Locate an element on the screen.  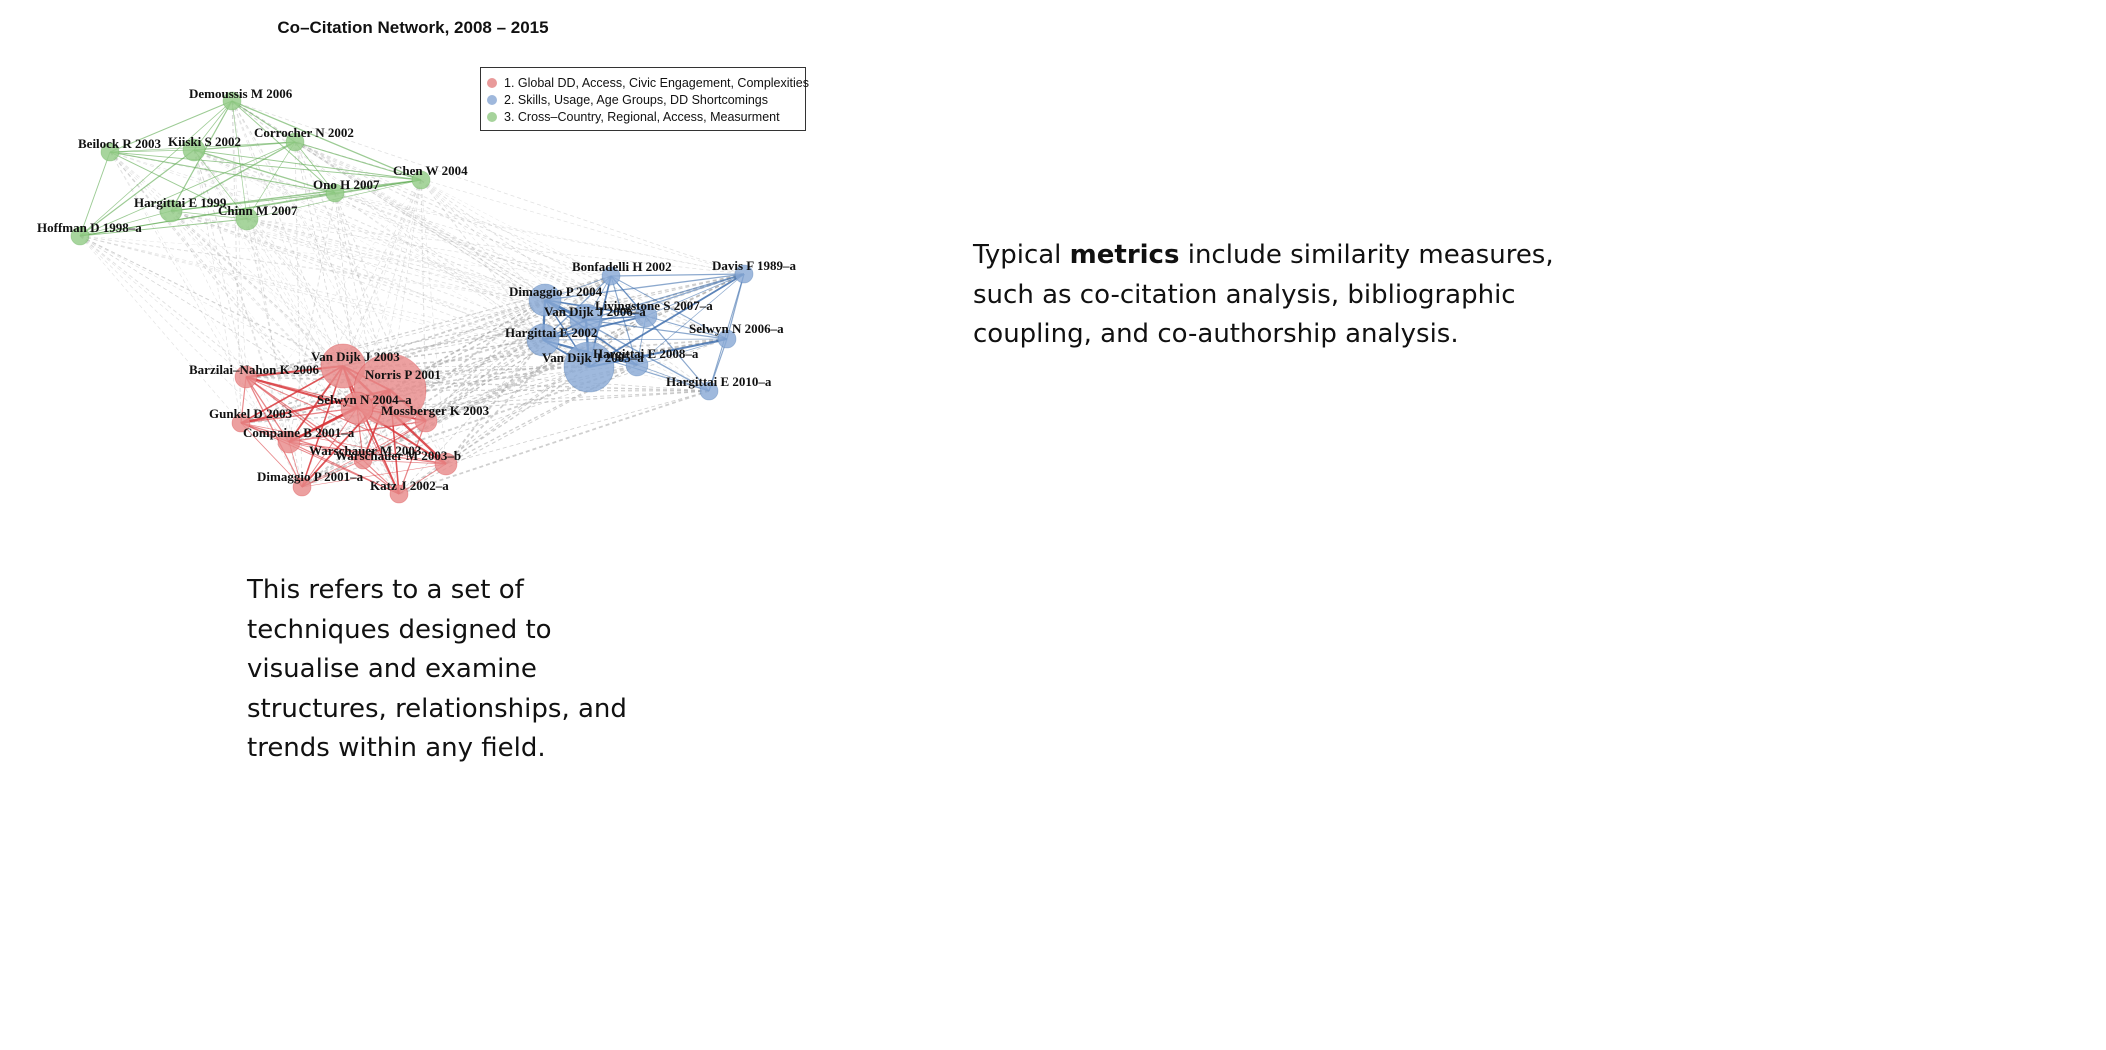
node-dimaggio2001 is located at coordinates (302, 487).